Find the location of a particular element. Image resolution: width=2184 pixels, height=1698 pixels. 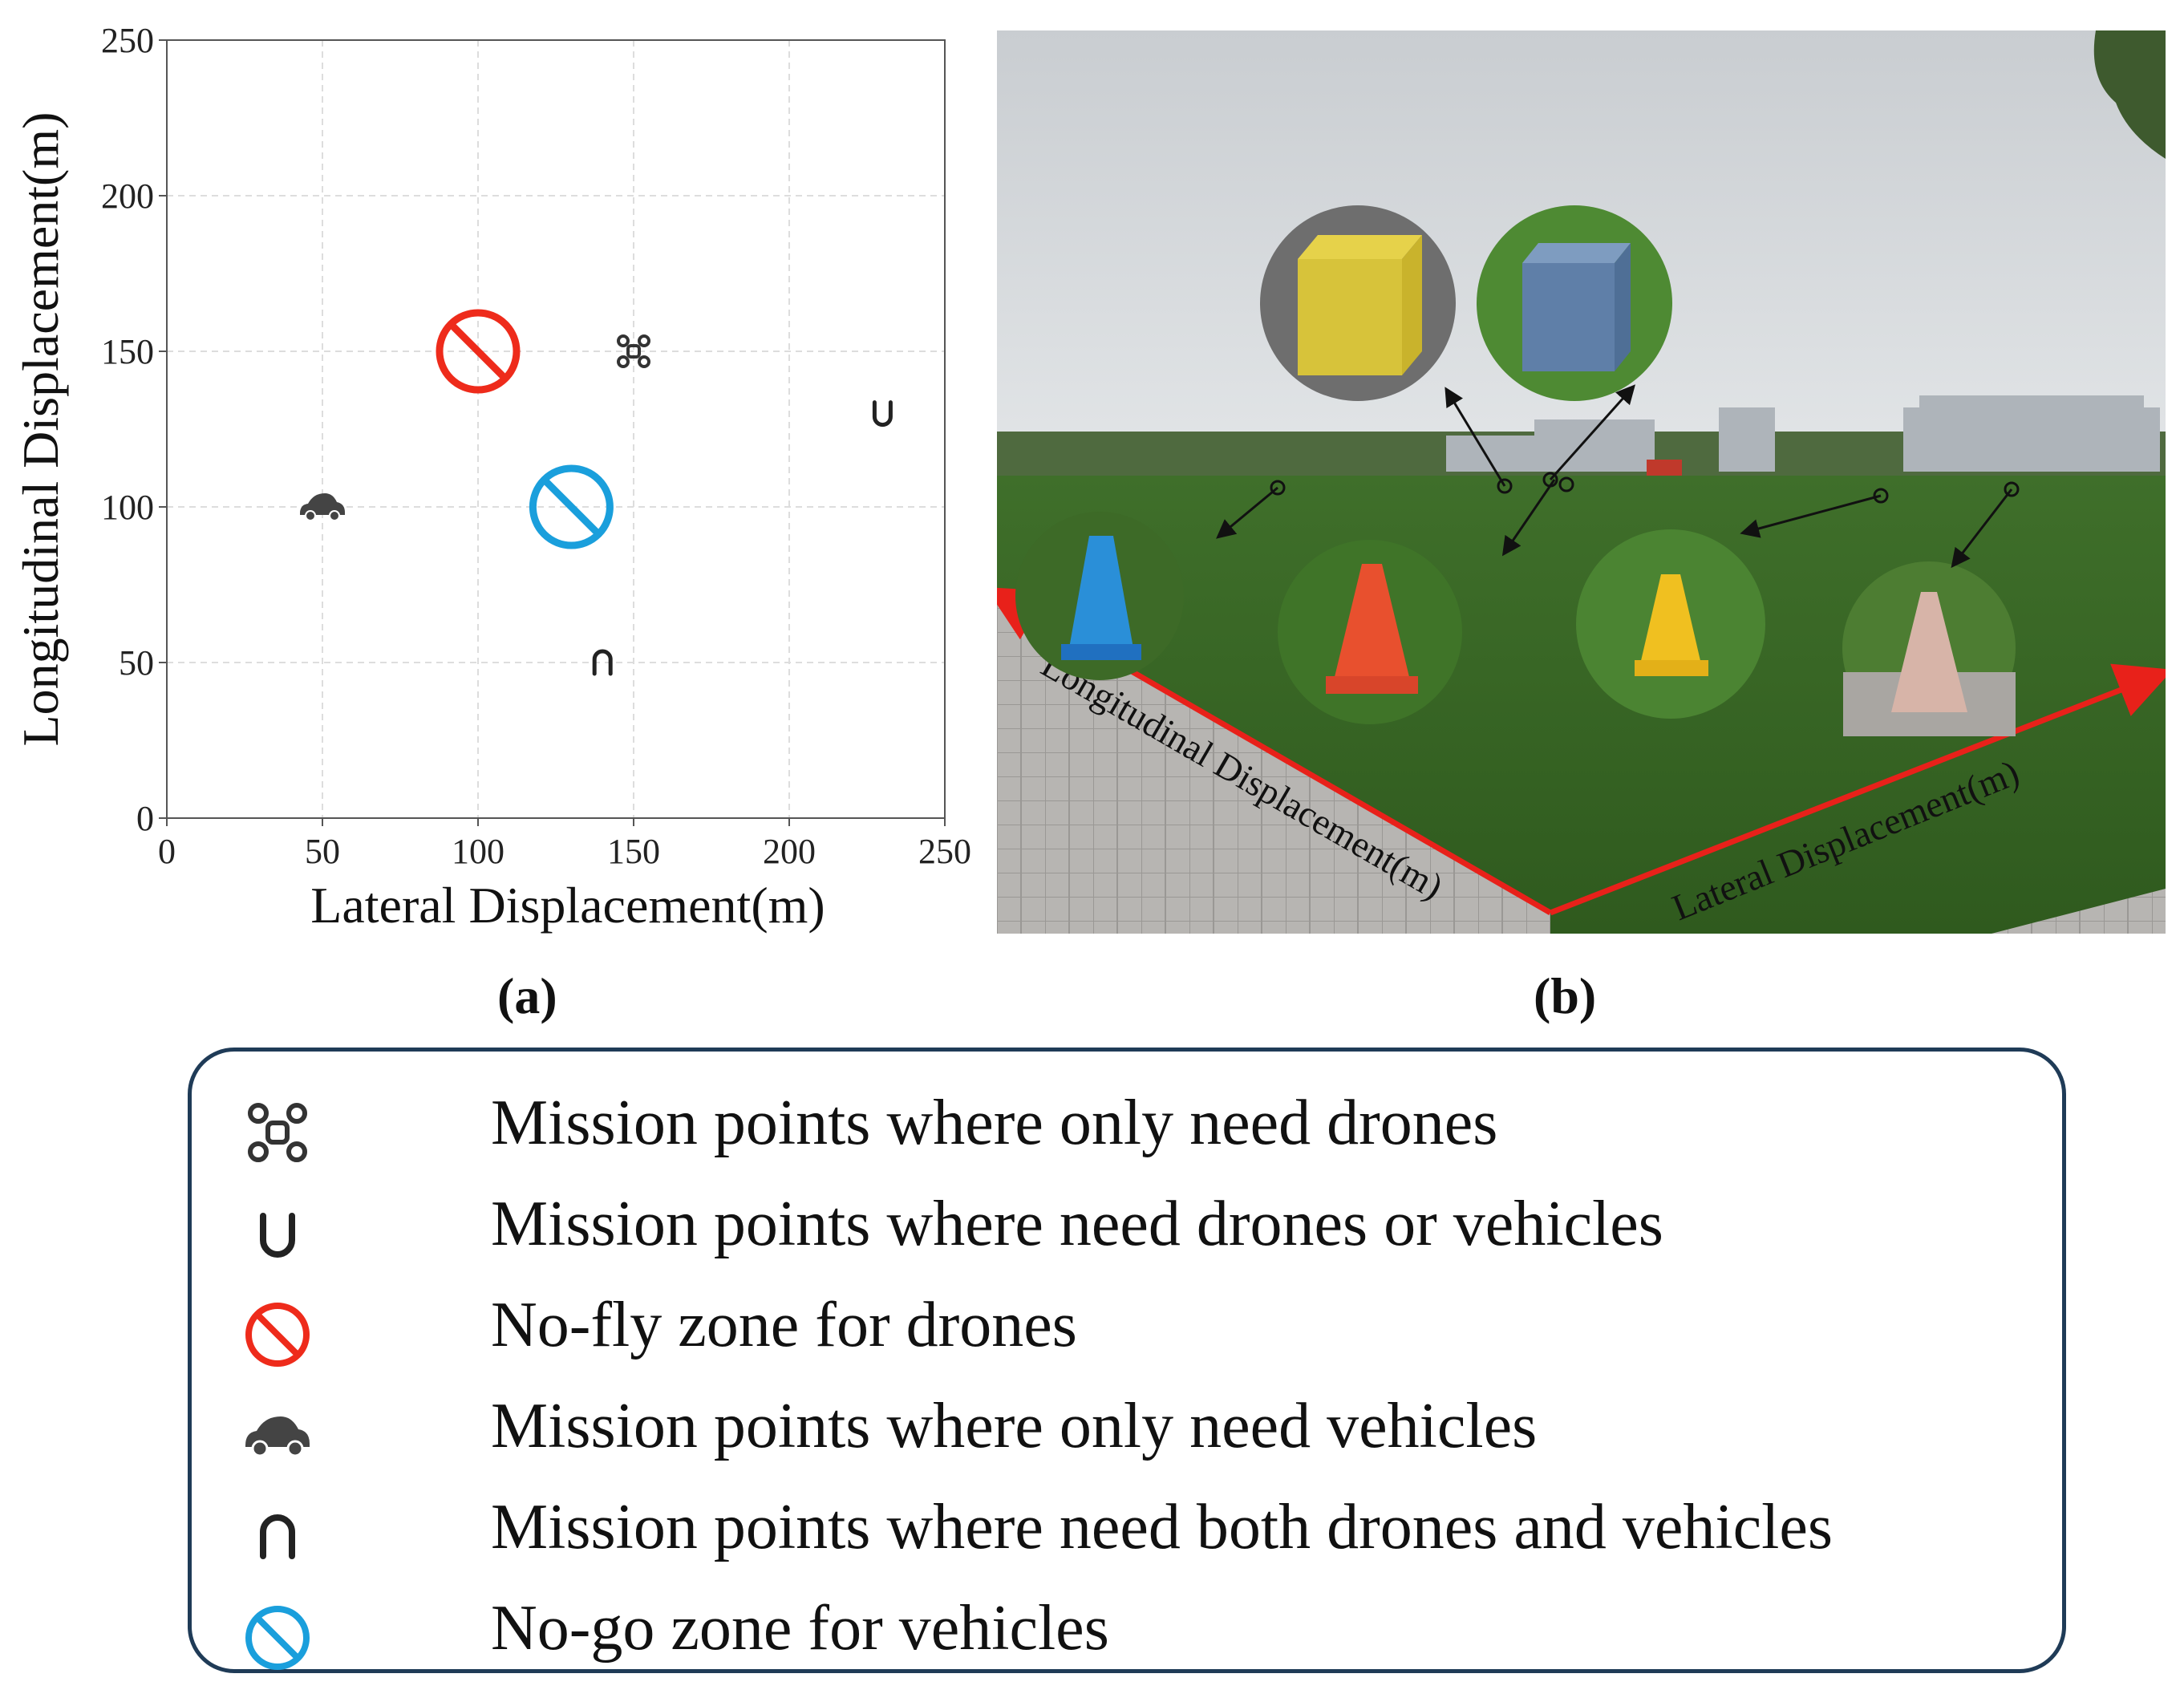

yellow-cube-inset is located at coordinates (1358, 303).